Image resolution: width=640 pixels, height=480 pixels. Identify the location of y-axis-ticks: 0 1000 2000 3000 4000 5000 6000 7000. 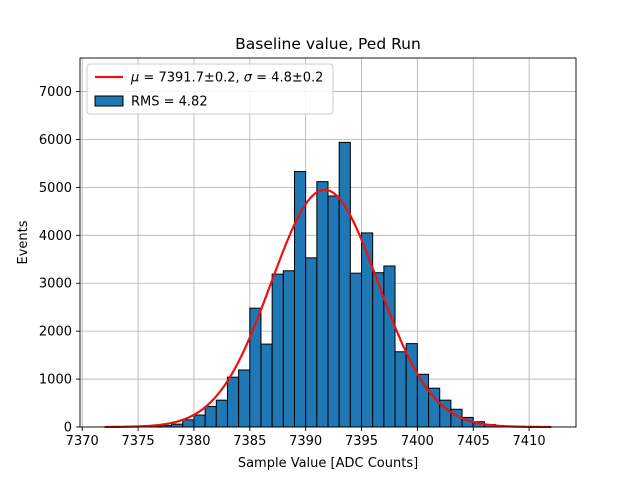
(59, 260).